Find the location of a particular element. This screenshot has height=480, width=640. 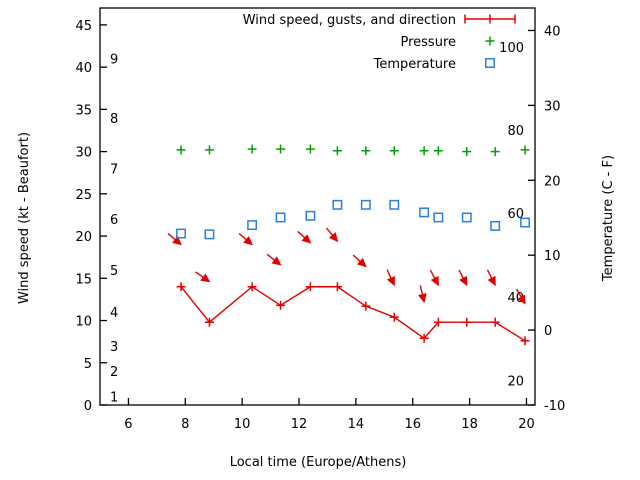

x-axis-label: 10 is located at coordinates (242, 424).